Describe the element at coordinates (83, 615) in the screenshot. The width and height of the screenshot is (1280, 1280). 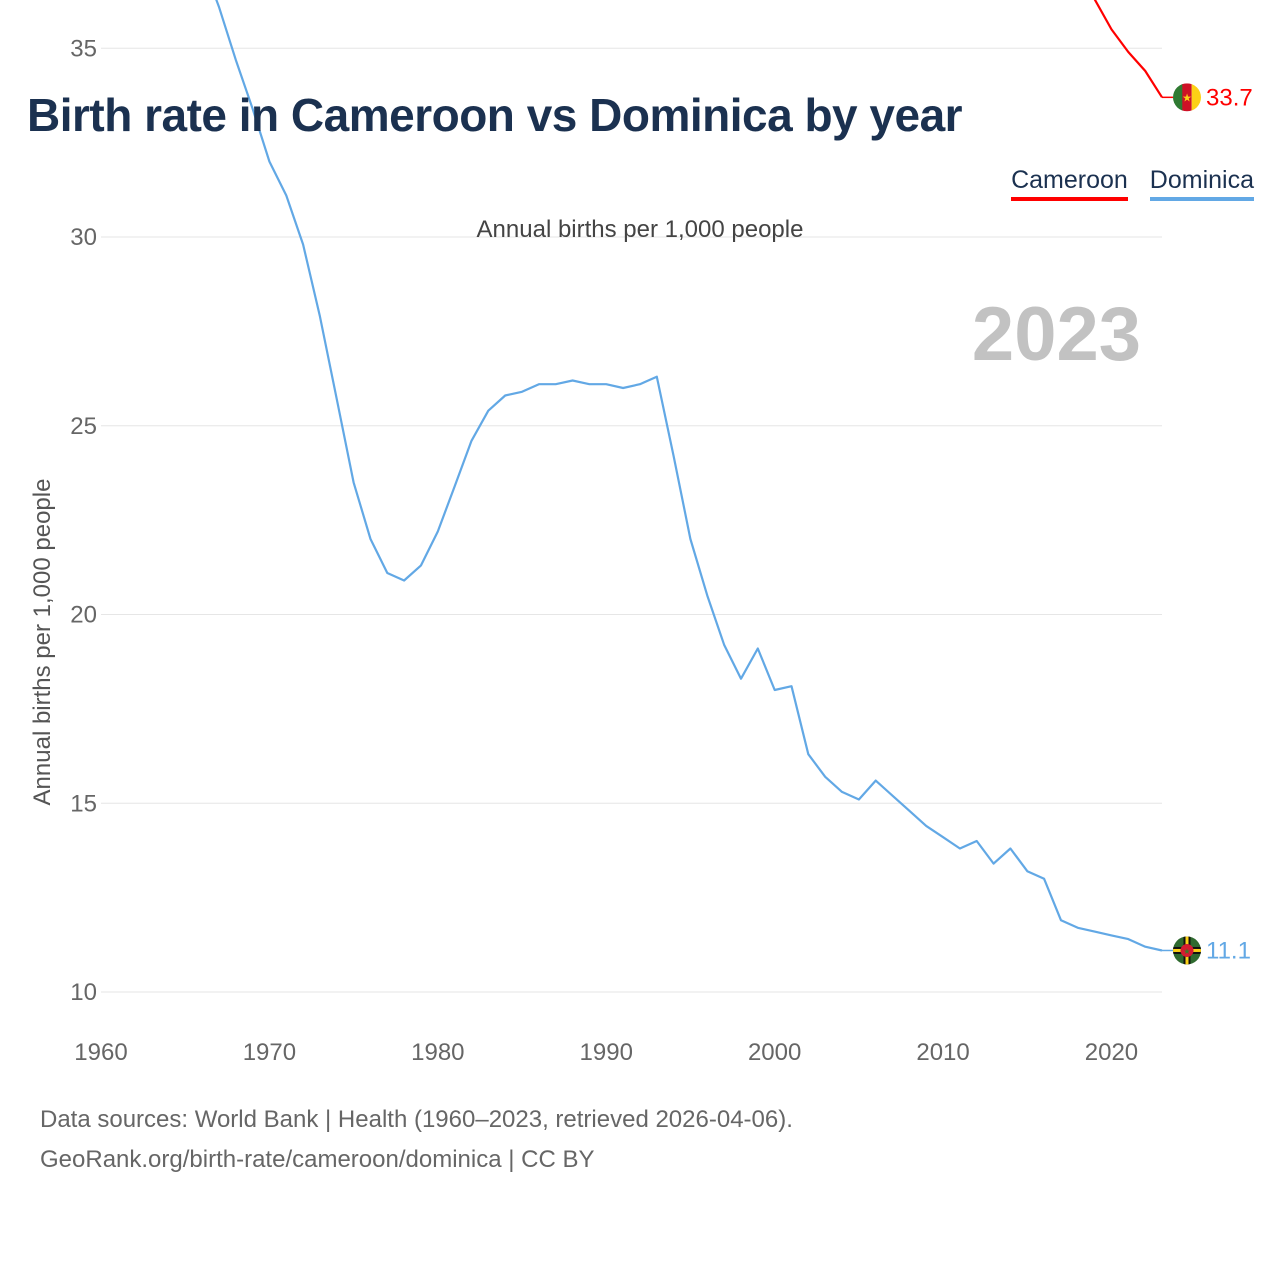
I see `y-tick-label: 20` at that location.